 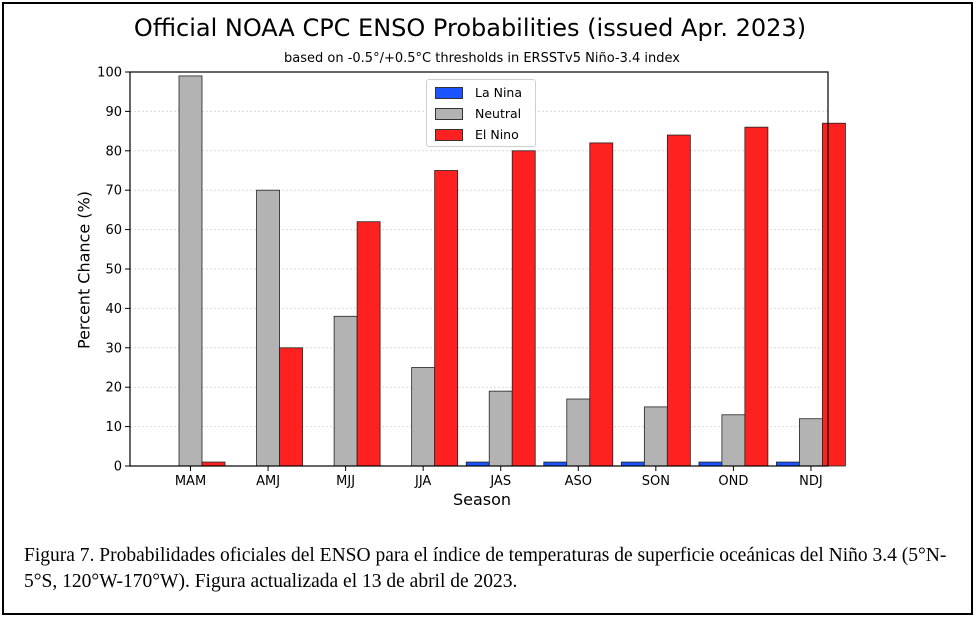 I want to click on y-tick-label: 50, so click(x=113, y=270).